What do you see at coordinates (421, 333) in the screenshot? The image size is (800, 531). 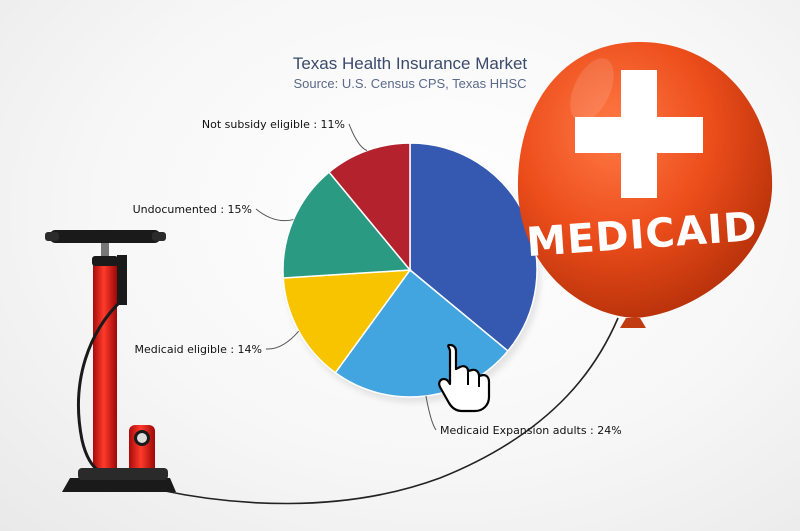 I see `pie-slice-medicaid-expansion-adults` at bounding box center [421, 333].